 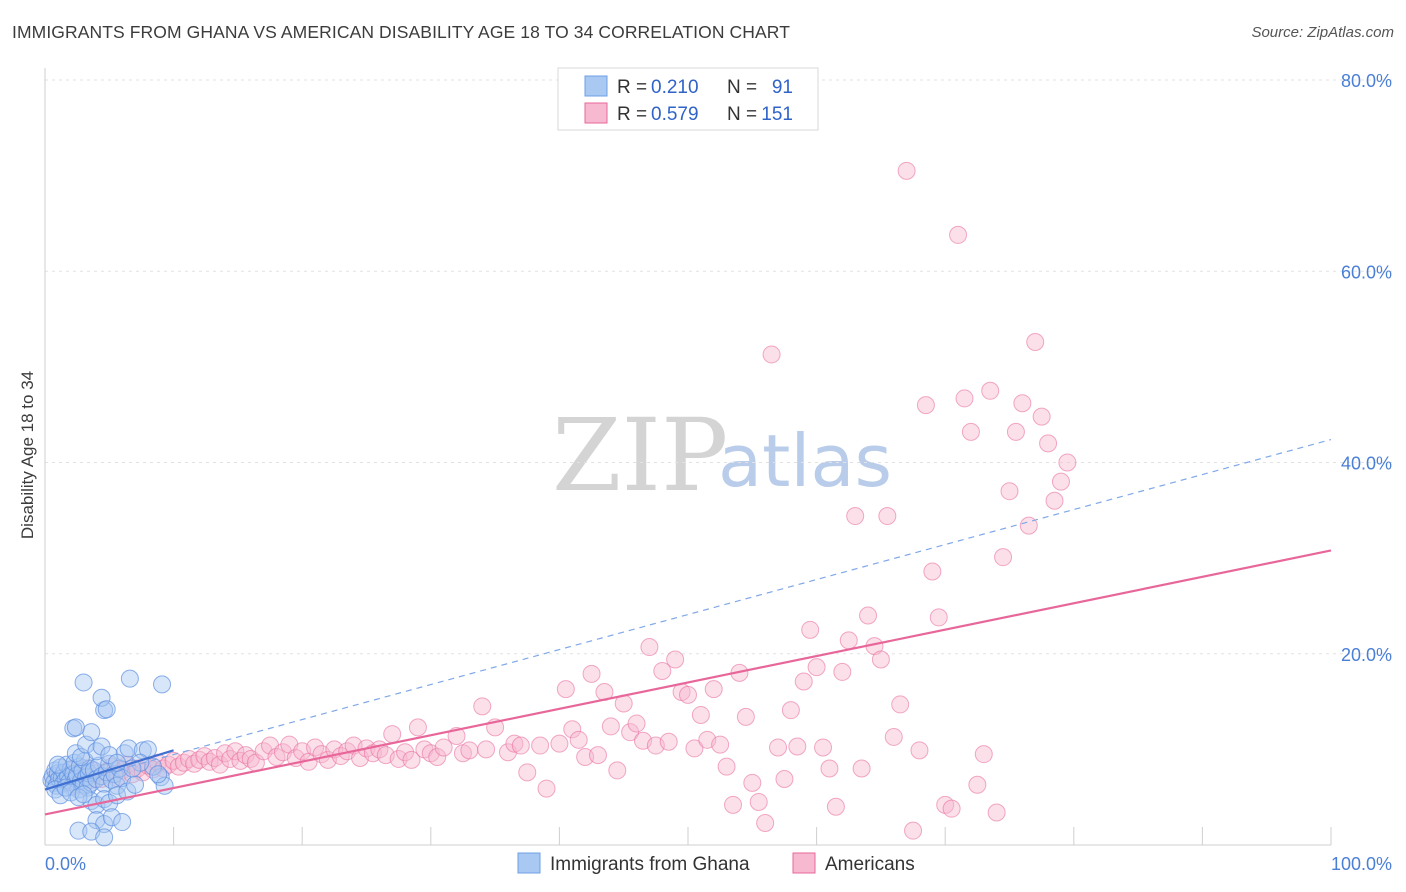 What do you see at coordinates (777, 114) in the screenshot?
I see `legend-n-value-2: 151` at bounding box center [777, 114].